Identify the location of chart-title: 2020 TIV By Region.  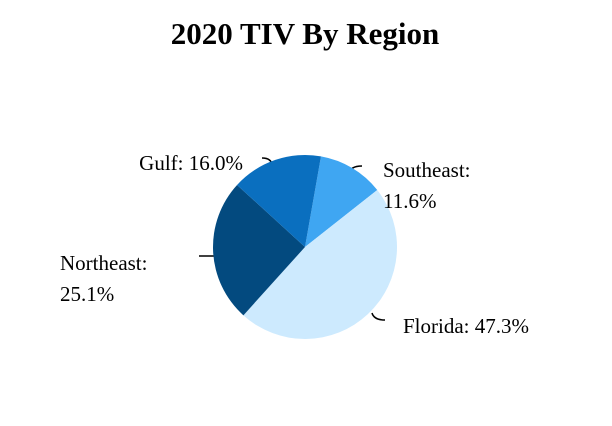
(305, 33).